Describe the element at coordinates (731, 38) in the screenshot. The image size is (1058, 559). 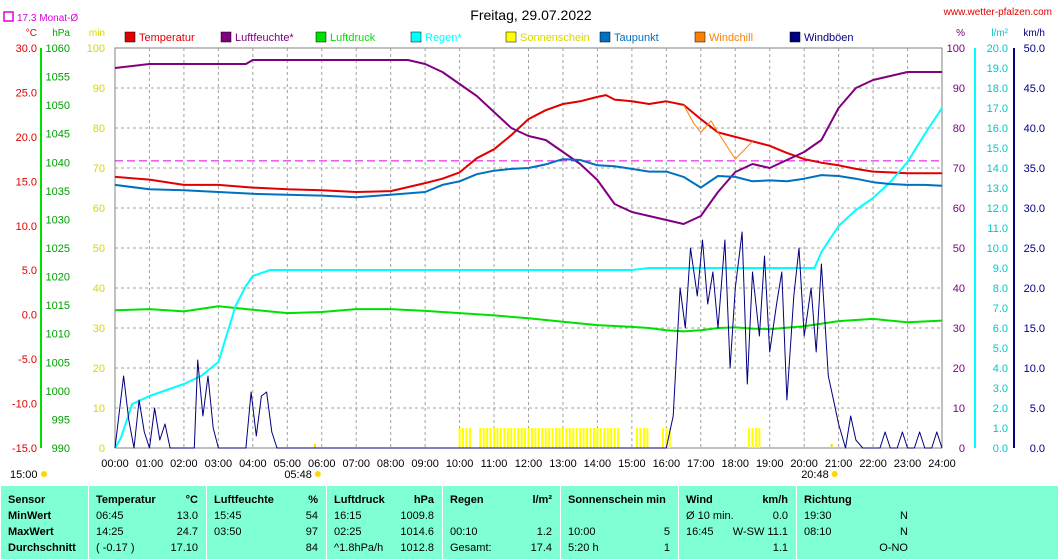
I see `legend-label: Windchill` at that location.